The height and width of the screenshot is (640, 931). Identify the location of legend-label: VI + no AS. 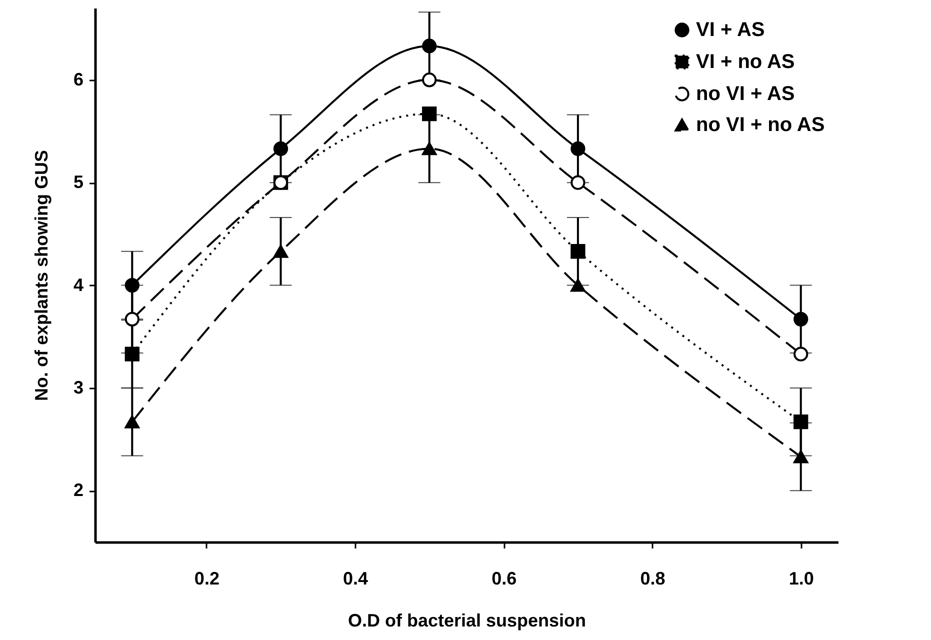
(745, 62).